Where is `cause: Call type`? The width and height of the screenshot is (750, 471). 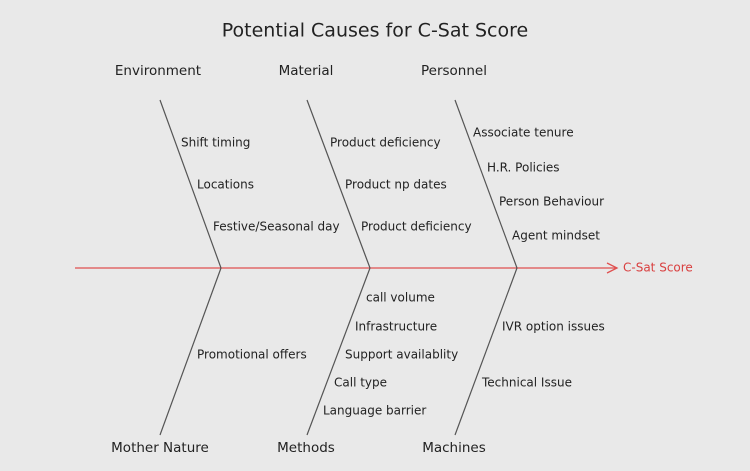
cause: Call type is located at coordinates (360, 383).